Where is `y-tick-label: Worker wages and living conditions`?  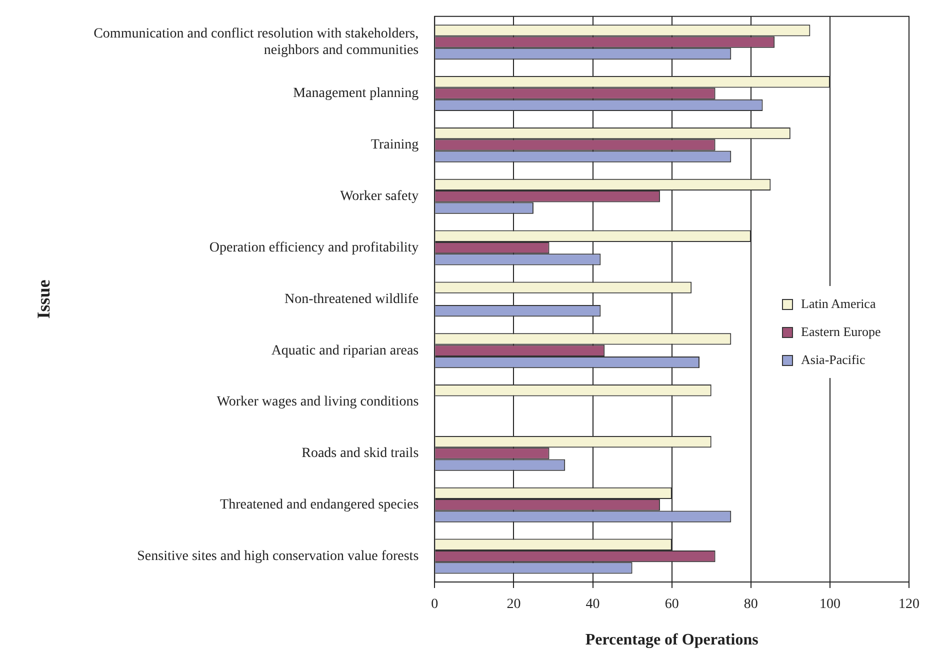 y-tick-label: Worker wages and living conditions is located at coordinates (317, 402).